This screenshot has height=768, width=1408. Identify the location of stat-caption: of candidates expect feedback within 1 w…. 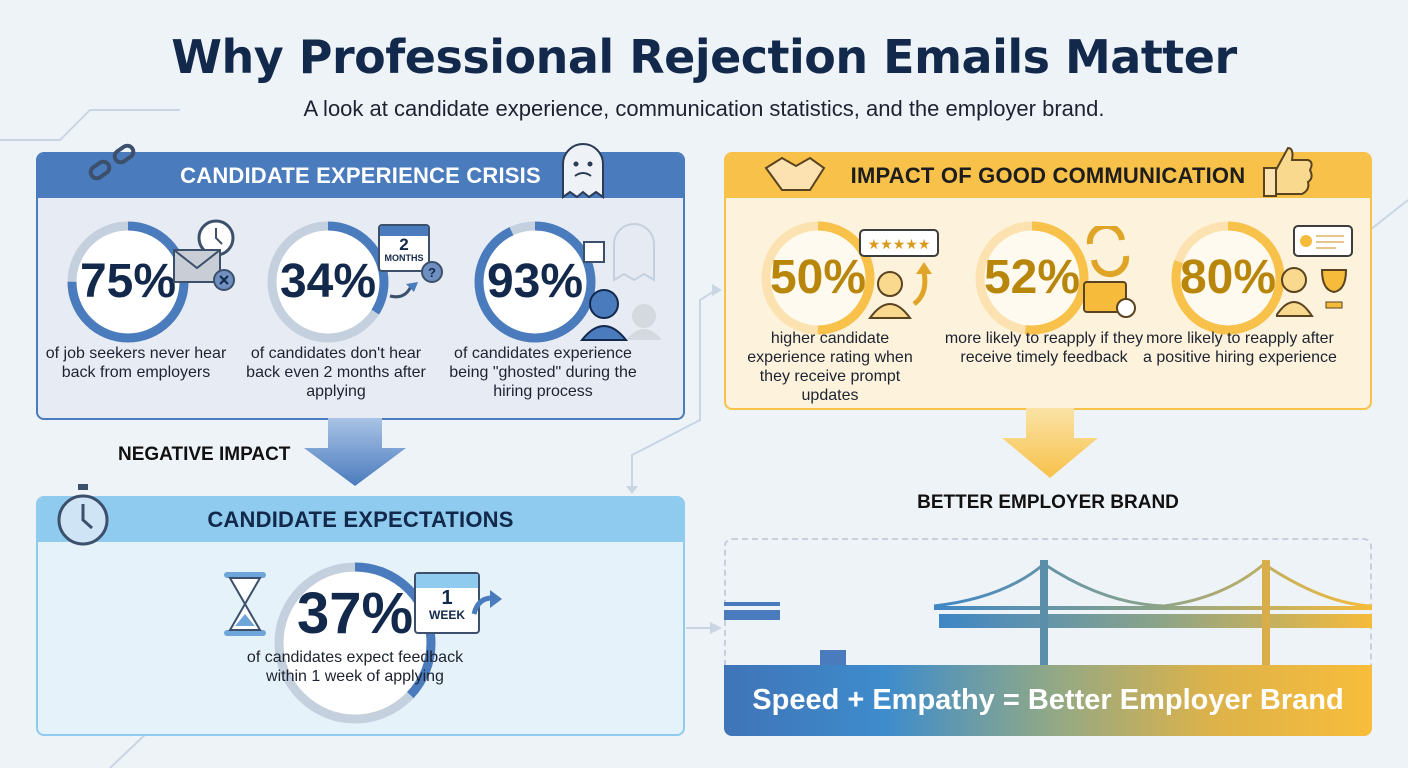
(355, 667).